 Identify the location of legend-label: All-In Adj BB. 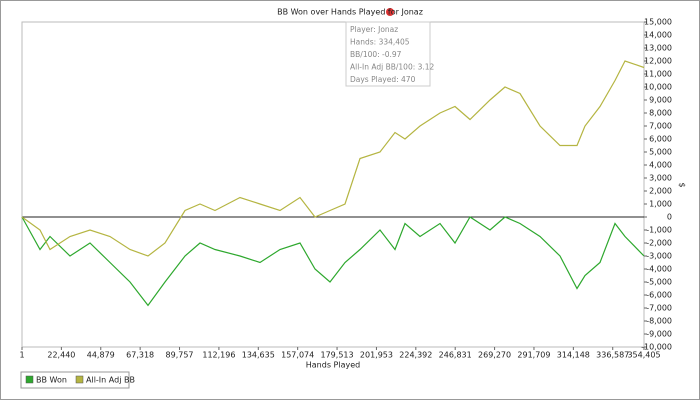
(110, 380).